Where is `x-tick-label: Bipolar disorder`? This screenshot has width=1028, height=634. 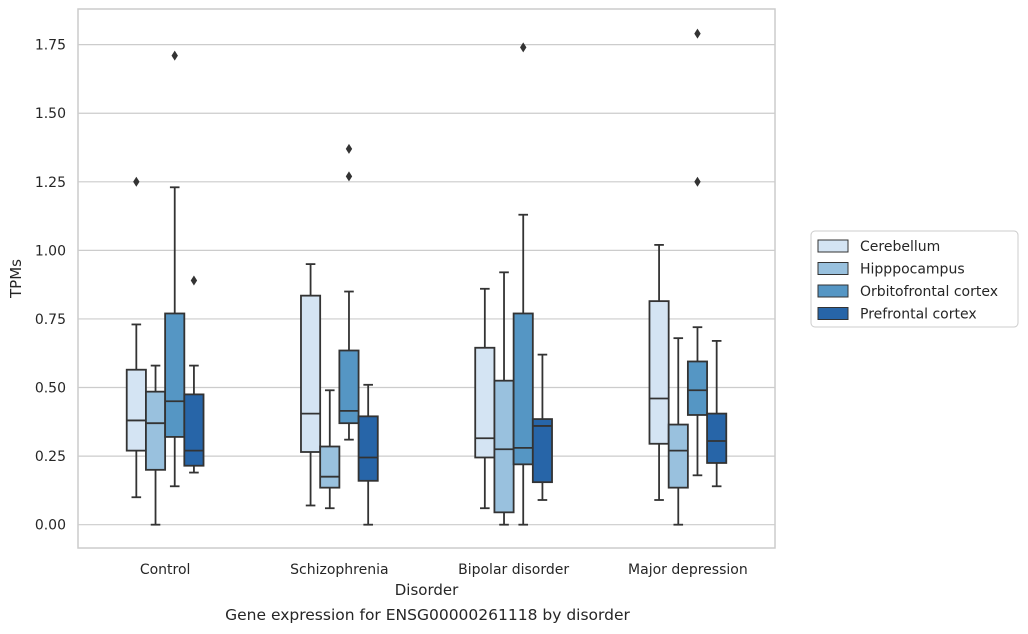
x-tick-label: Bipolar disorder is located at coordinates (513, 570).